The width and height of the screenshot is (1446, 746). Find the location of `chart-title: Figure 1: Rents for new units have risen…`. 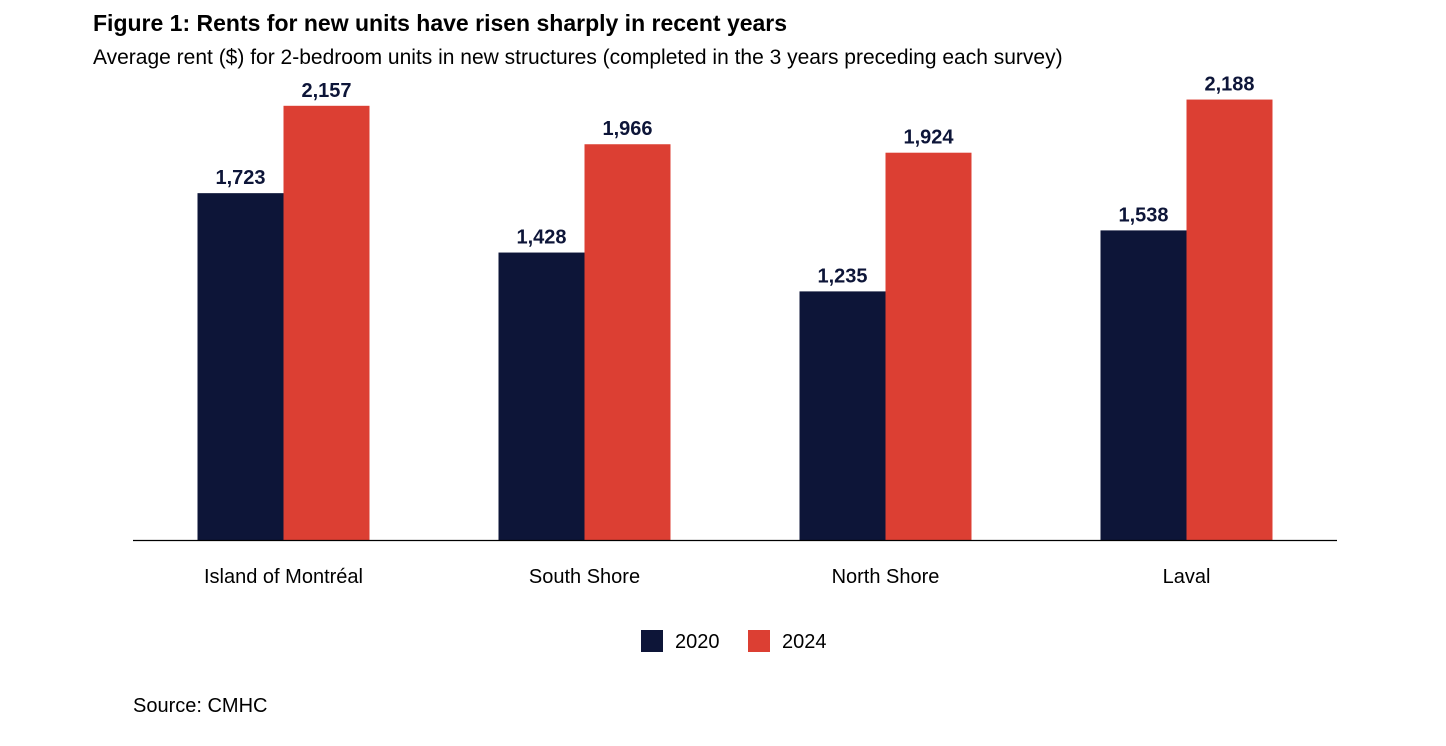

chart-title: Figure 1: Rents for new units have risen… is located at coordinates (440, 23).